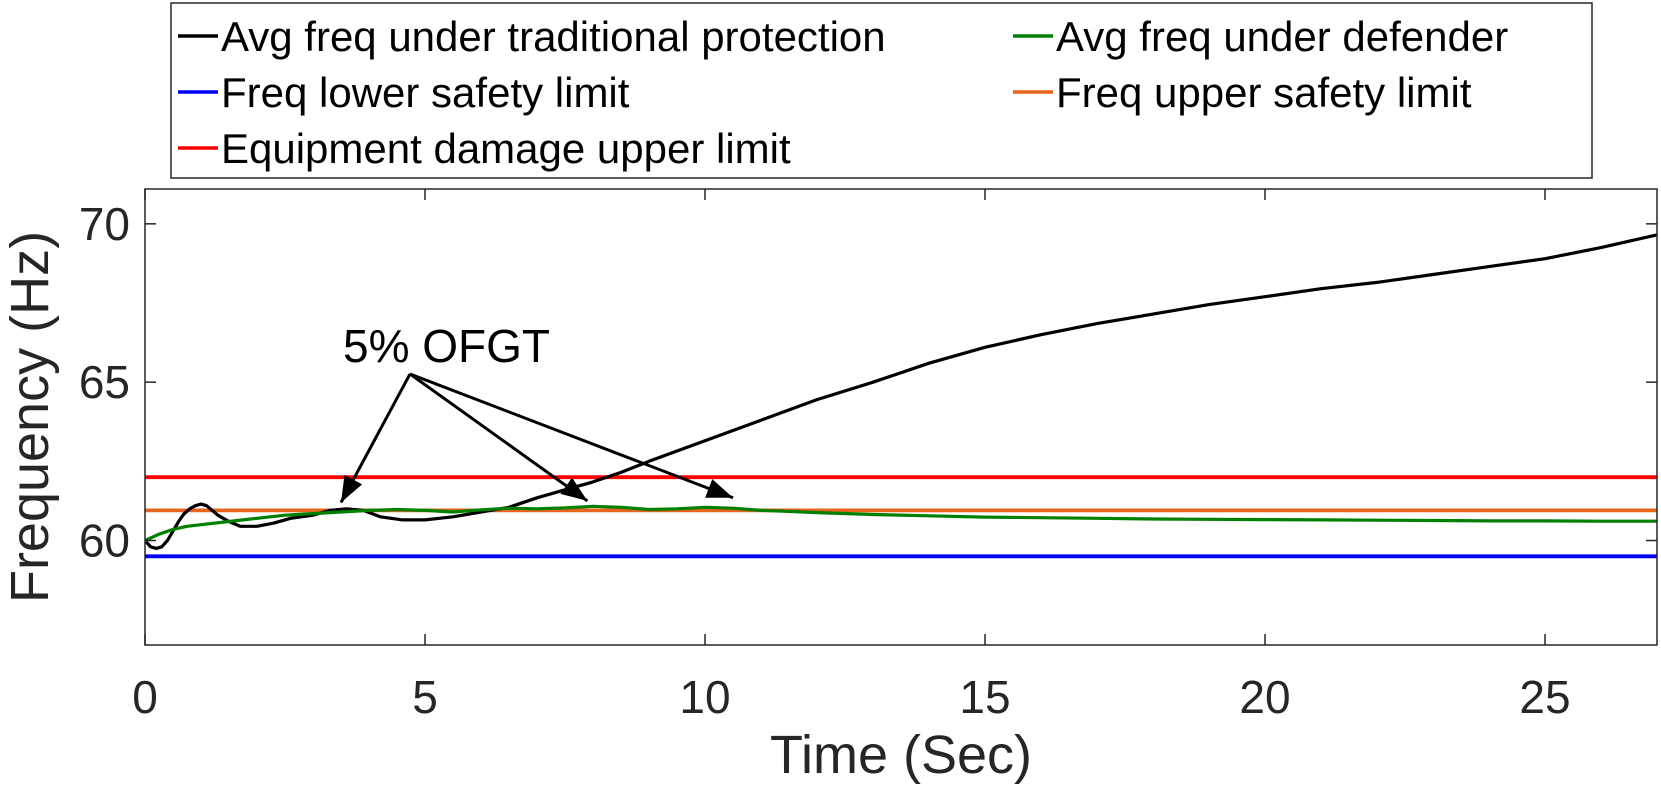 This screenshot has width=1661, height=807. Describe the element at coordinates (1282, 36) in the screenshot. I see `legend-label-1: Avg freq under defender` at that location.